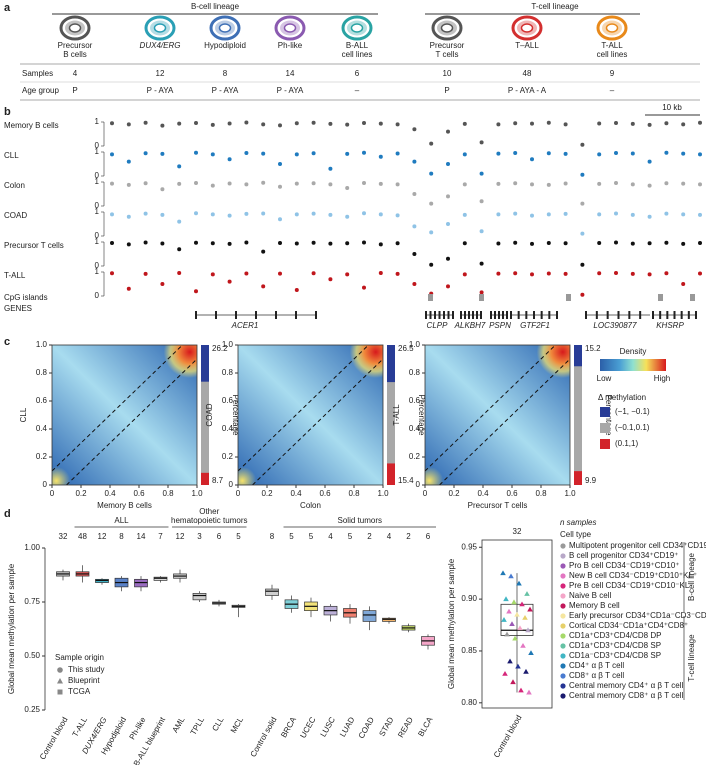 Image resolution: width=706 pixels, height=765 pixels. I want to click on x-tick-label: UCEC, so click(307, 727).